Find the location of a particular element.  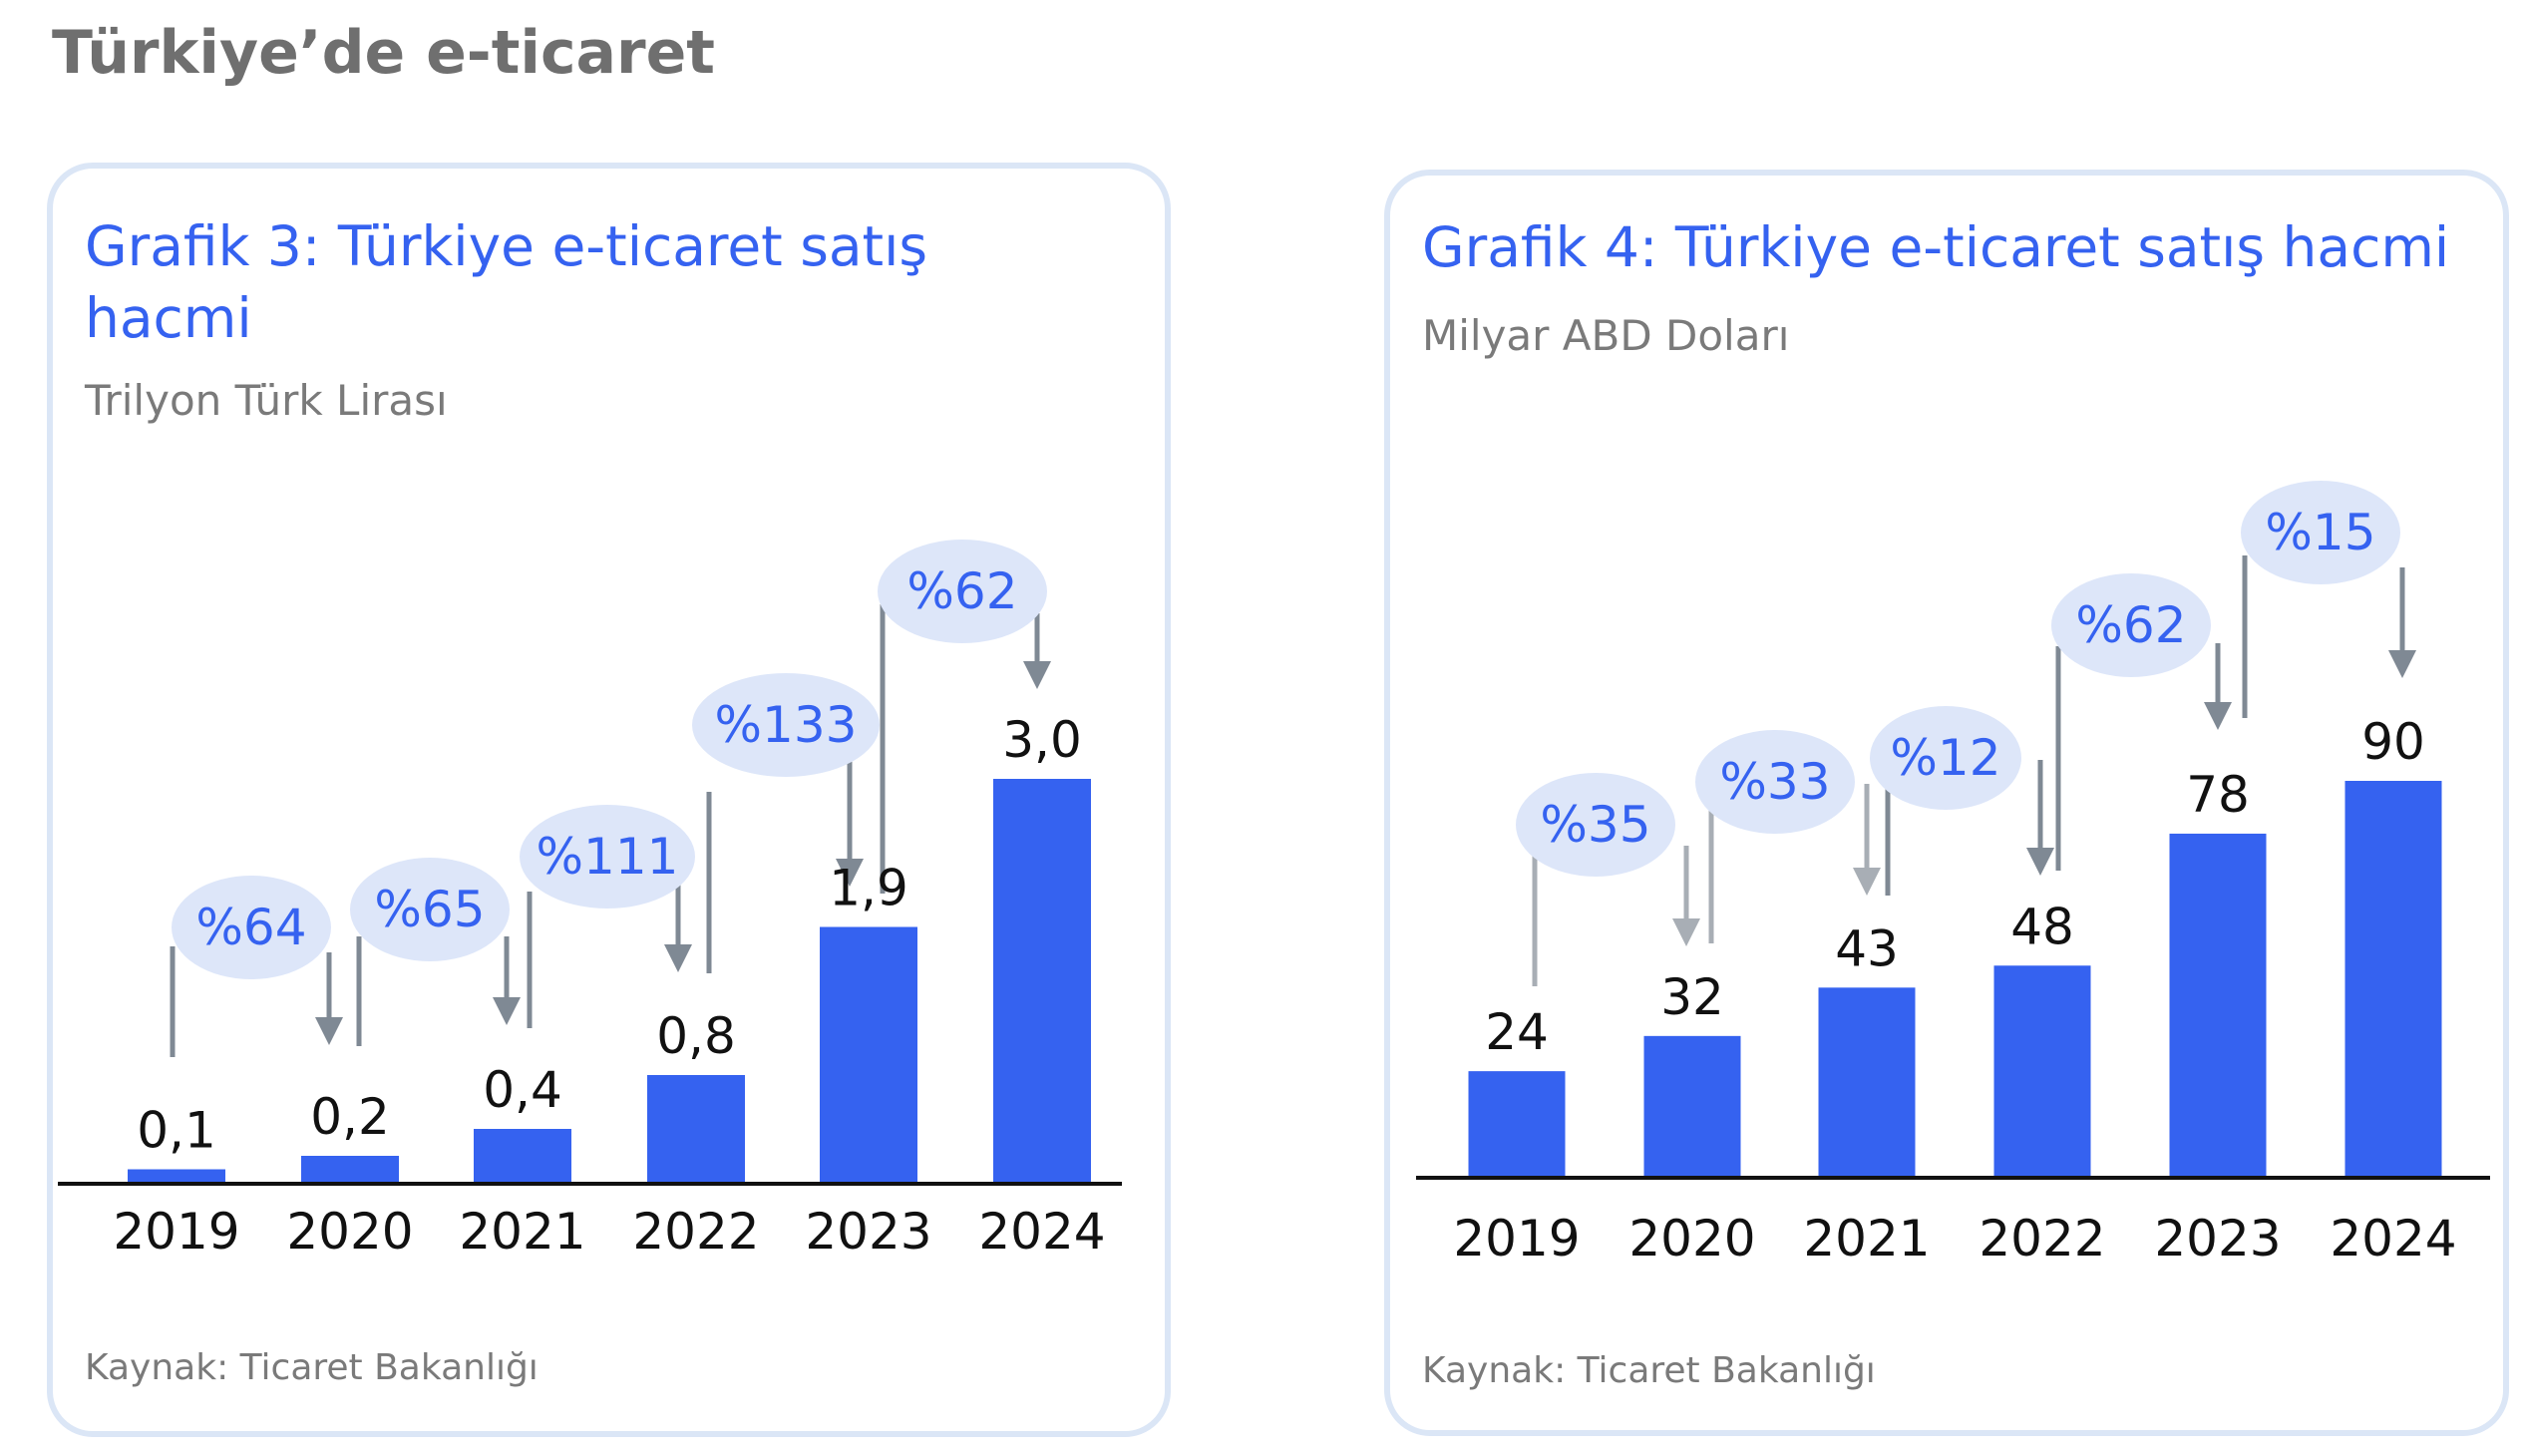

growth-label: %35 is located at coordinates (1595, 825).